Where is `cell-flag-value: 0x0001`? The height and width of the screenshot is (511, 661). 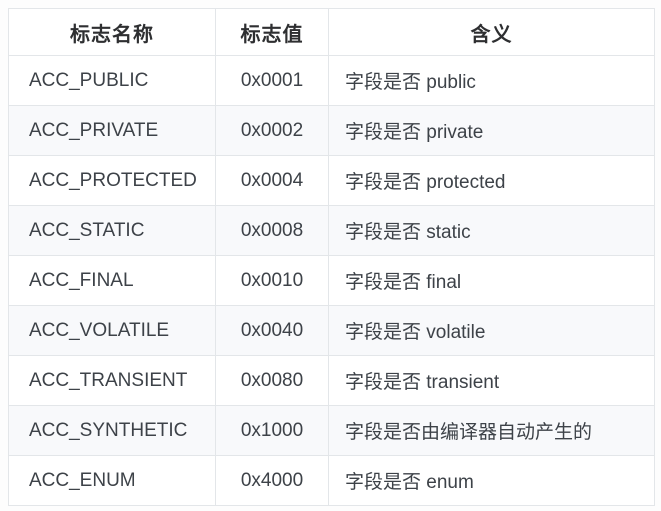
cell-flag-value: 0x0001 is located at coordinates (272, 80).